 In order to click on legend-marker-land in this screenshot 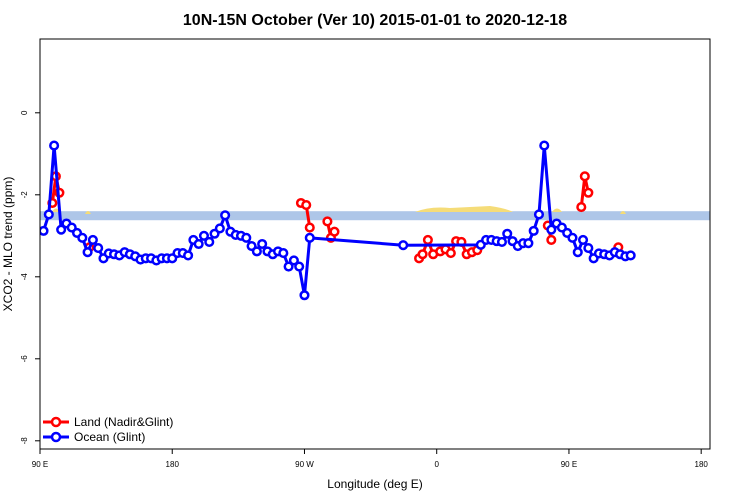, I will do `click(56, 422)`.